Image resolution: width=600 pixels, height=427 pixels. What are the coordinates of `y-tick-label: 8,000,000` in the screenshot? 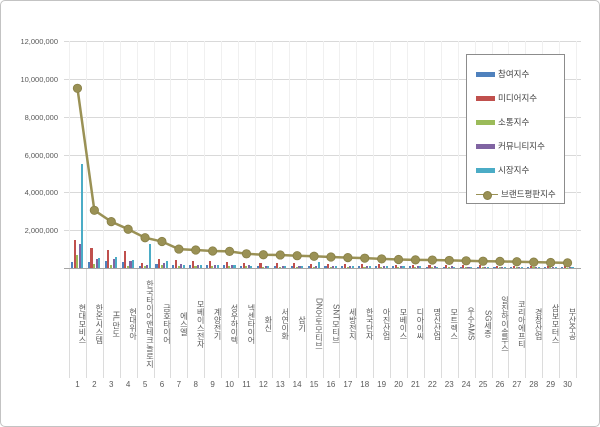 It's located at (41, 117).